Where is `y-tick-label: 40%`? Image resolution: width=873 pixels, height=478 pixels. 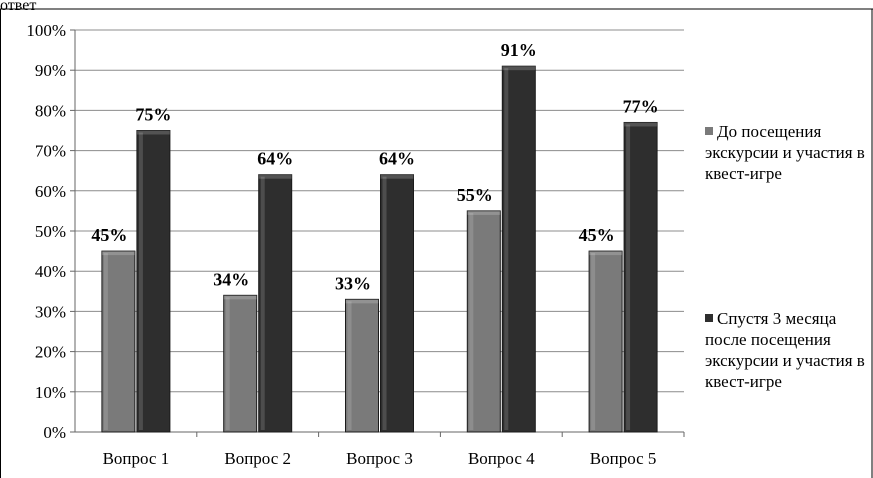
y-tick-label: 40% is located at coordinates (50, 271).